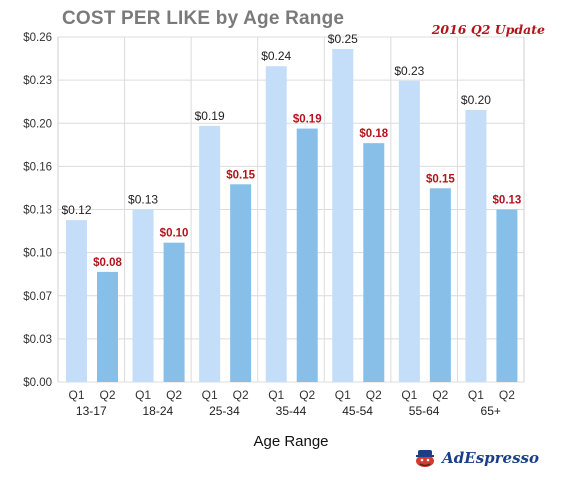 This screenshot has height=480, width=563. I want to click on data-label: $0.20, so click(476, 100).